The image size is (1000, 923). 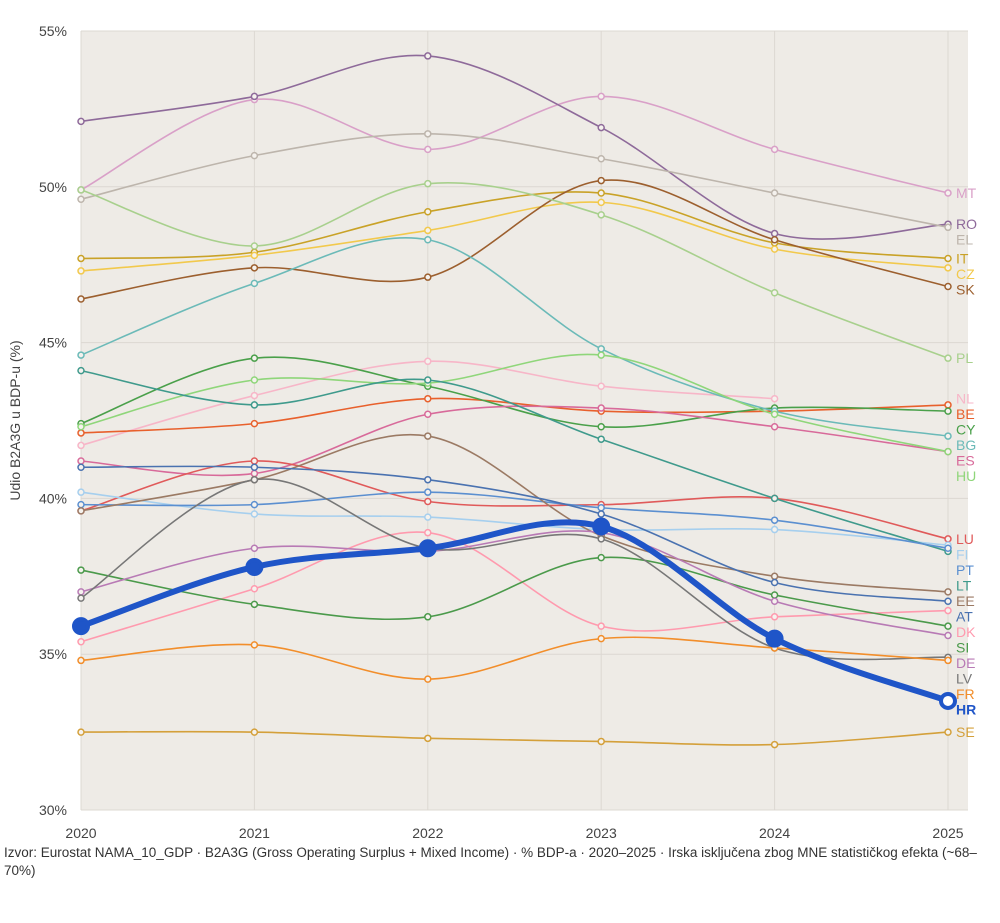 What do you see at coordinates (514, 236) in the screenshot?
I see `series-cz` at bounding box center [514, 236].